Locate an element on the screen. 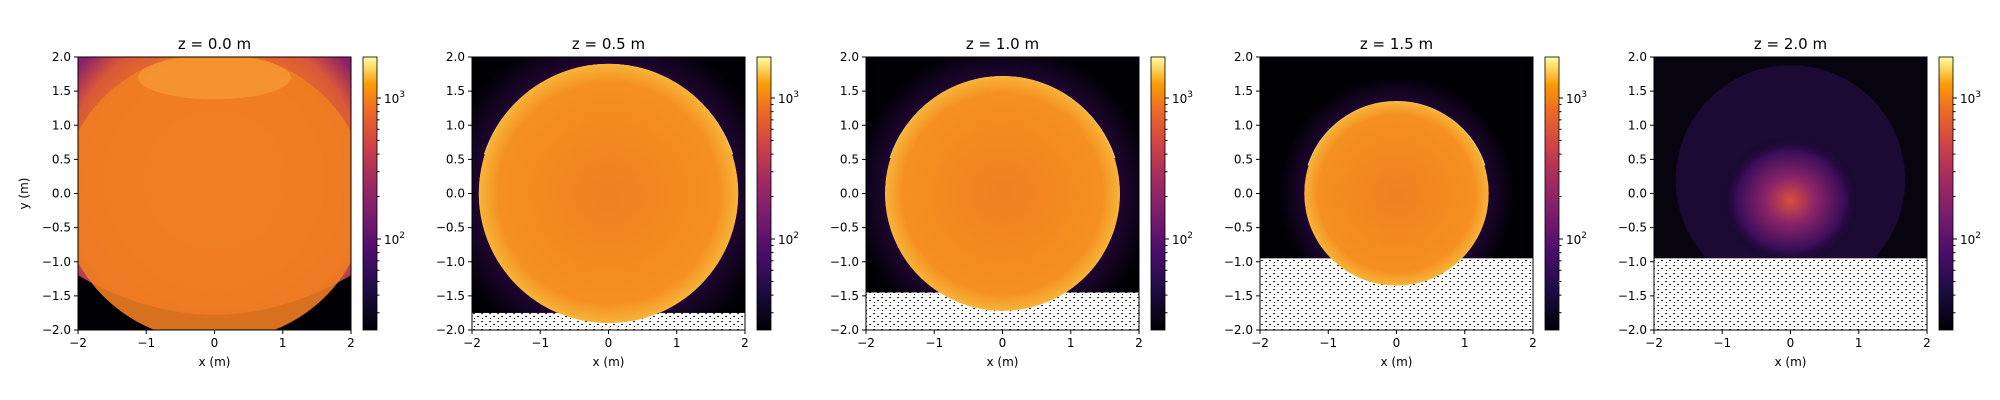 The height and width of the screenshot is (400, 2000). panel-title: z = 2.0 m is located at coordinates (1790, 44).